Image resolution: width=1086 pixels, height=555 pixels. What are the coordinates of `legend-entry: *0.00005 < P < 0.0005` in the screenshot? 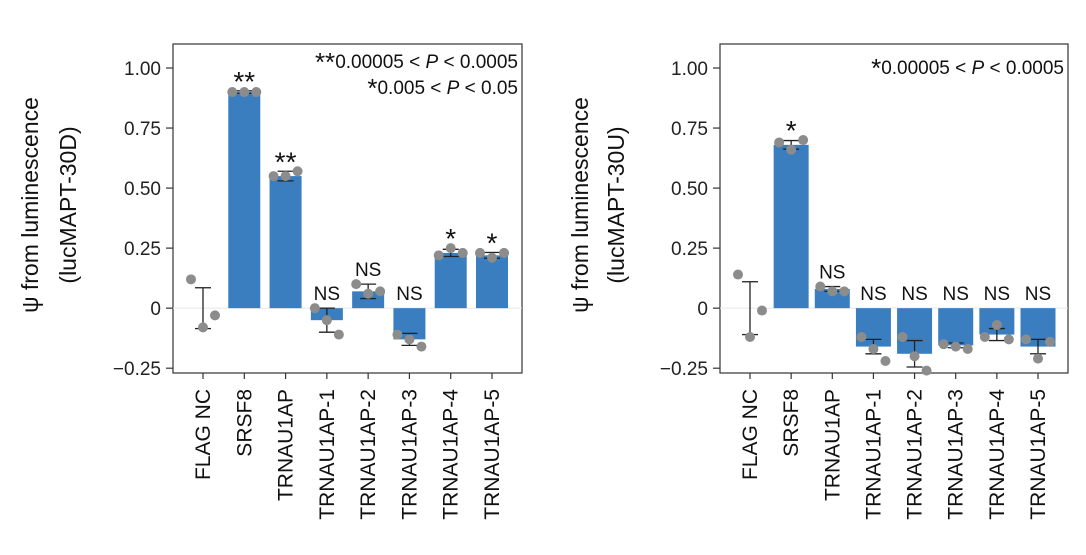 It's located at (967, 68).